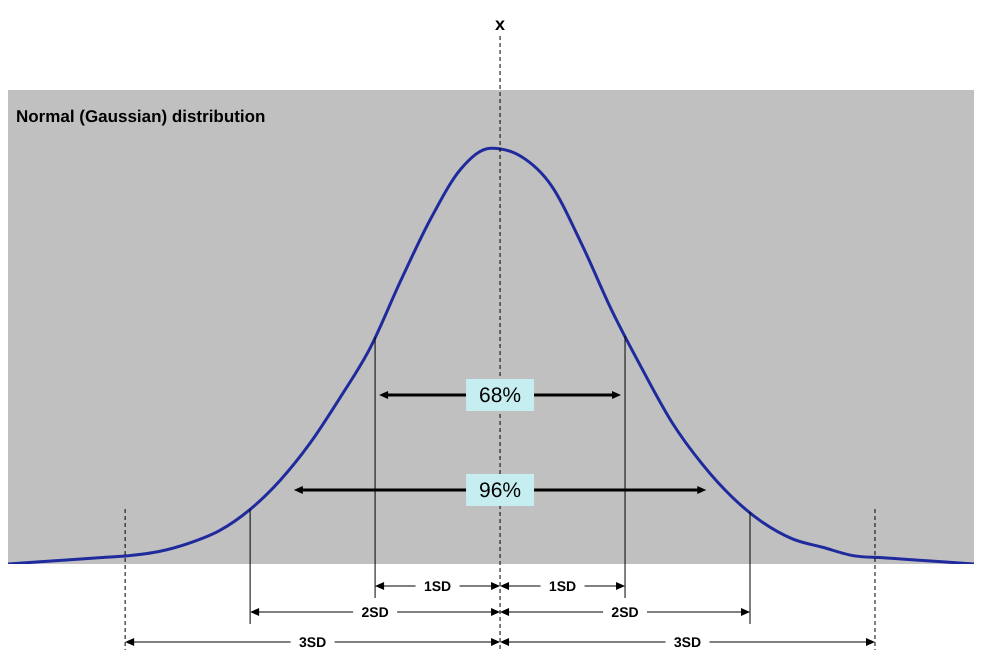 The image size is (982, 654). What do you see at coordinates (500, 24) in the screenshot?
I see `text: x` at bounding box center [500, 24].